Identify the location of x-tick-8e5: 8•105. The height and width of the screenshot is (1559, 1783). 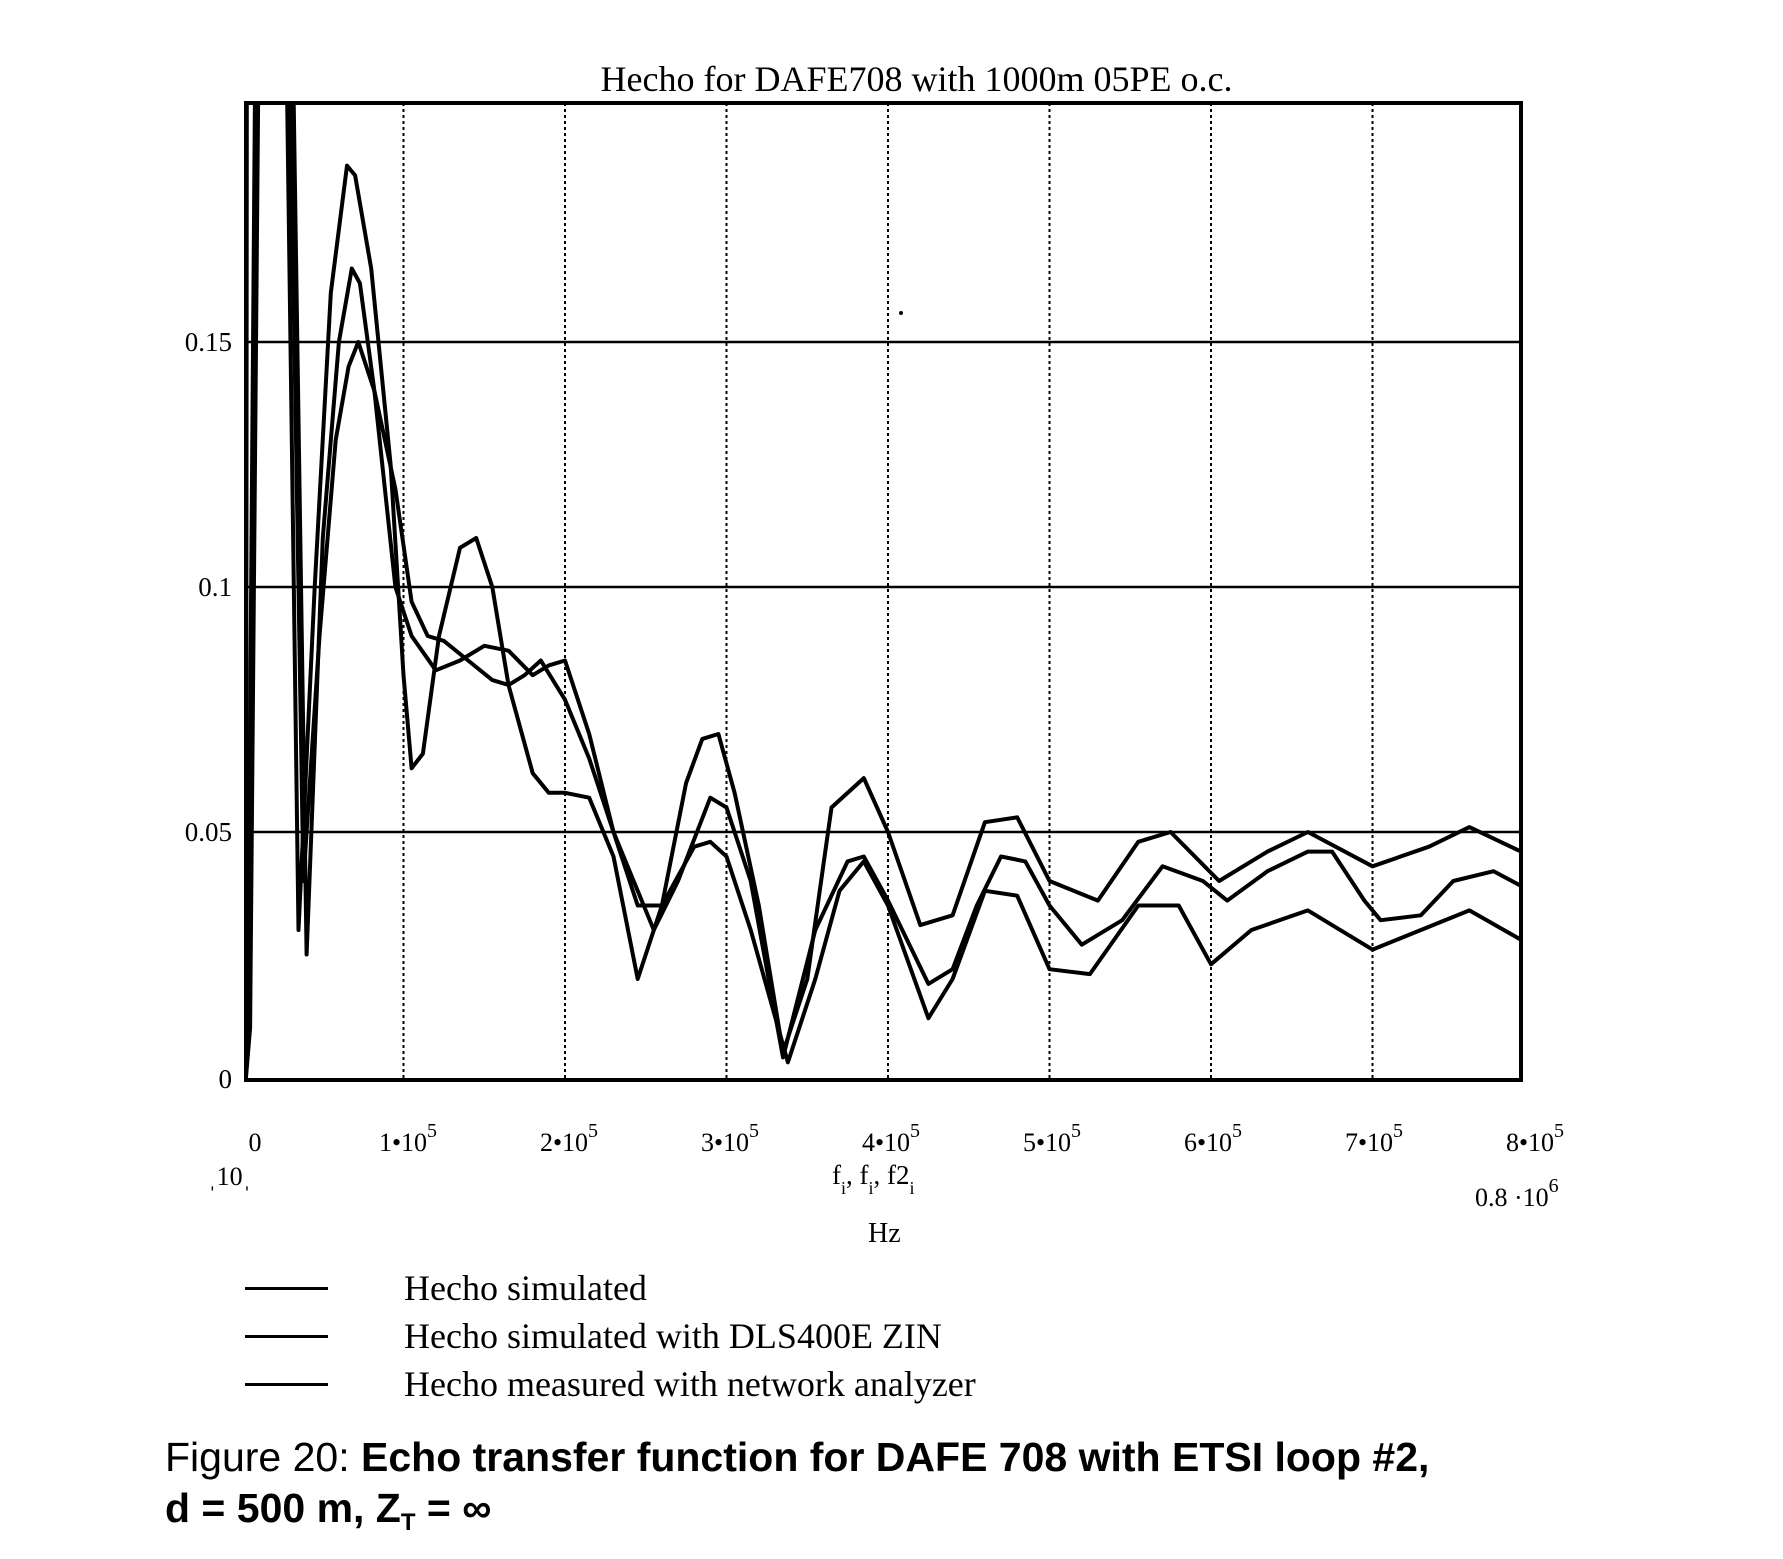
(1535, 1138).